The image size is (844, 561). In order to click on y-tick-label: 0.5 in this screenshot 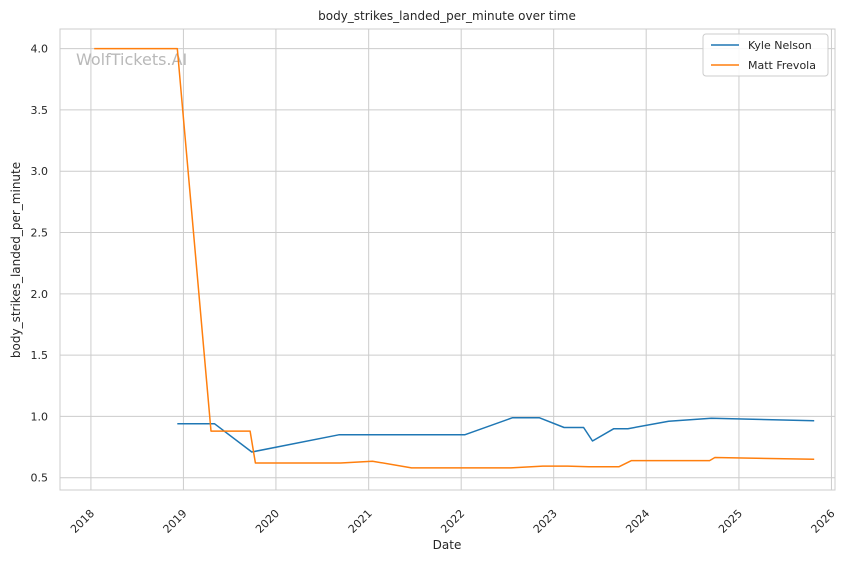, I will do `click(40, 478)`.